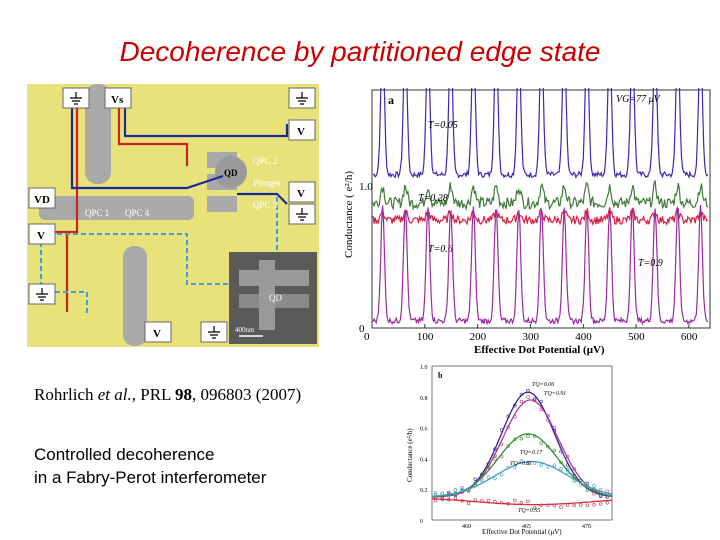  I want to click on fit-curve, so click(522, 502).